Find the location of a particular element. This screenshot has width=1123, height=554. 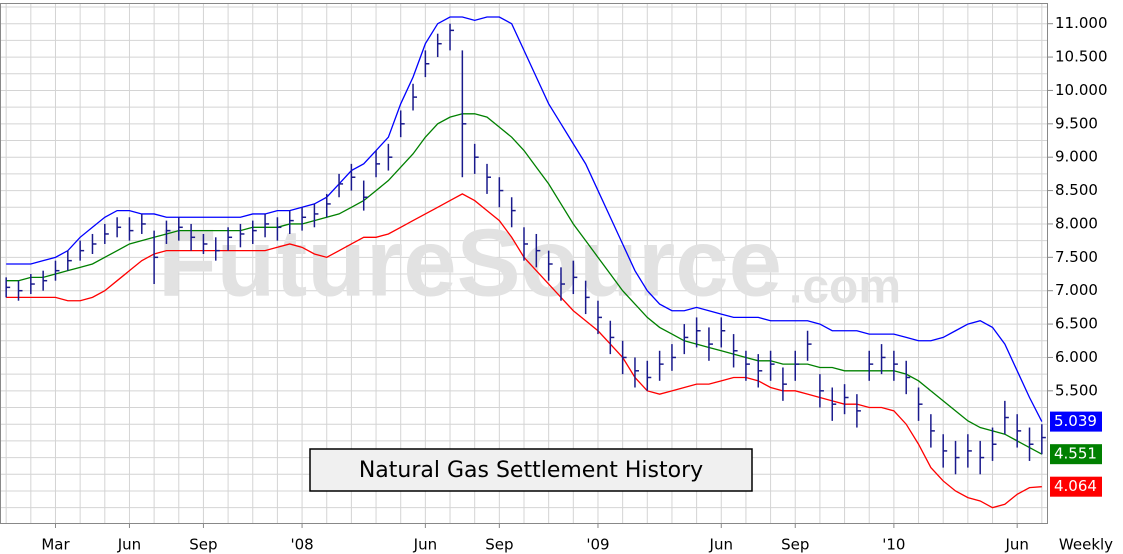

watermark: FutureSource is located at coordinates (470, 262).